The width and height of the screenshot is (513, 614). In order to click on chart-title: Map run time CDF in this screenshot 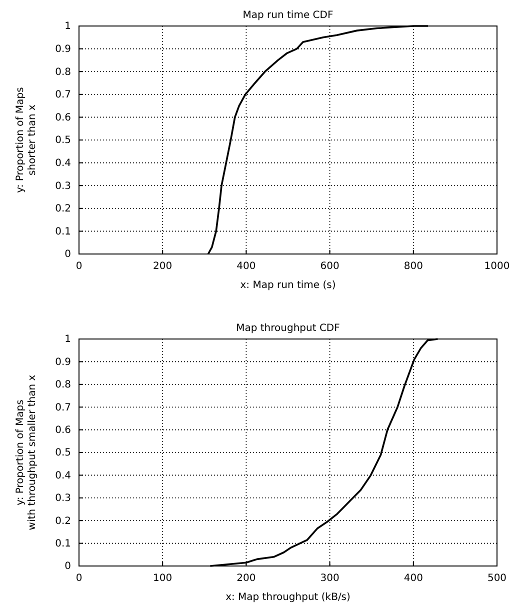, I will do `click(288, 15)`.